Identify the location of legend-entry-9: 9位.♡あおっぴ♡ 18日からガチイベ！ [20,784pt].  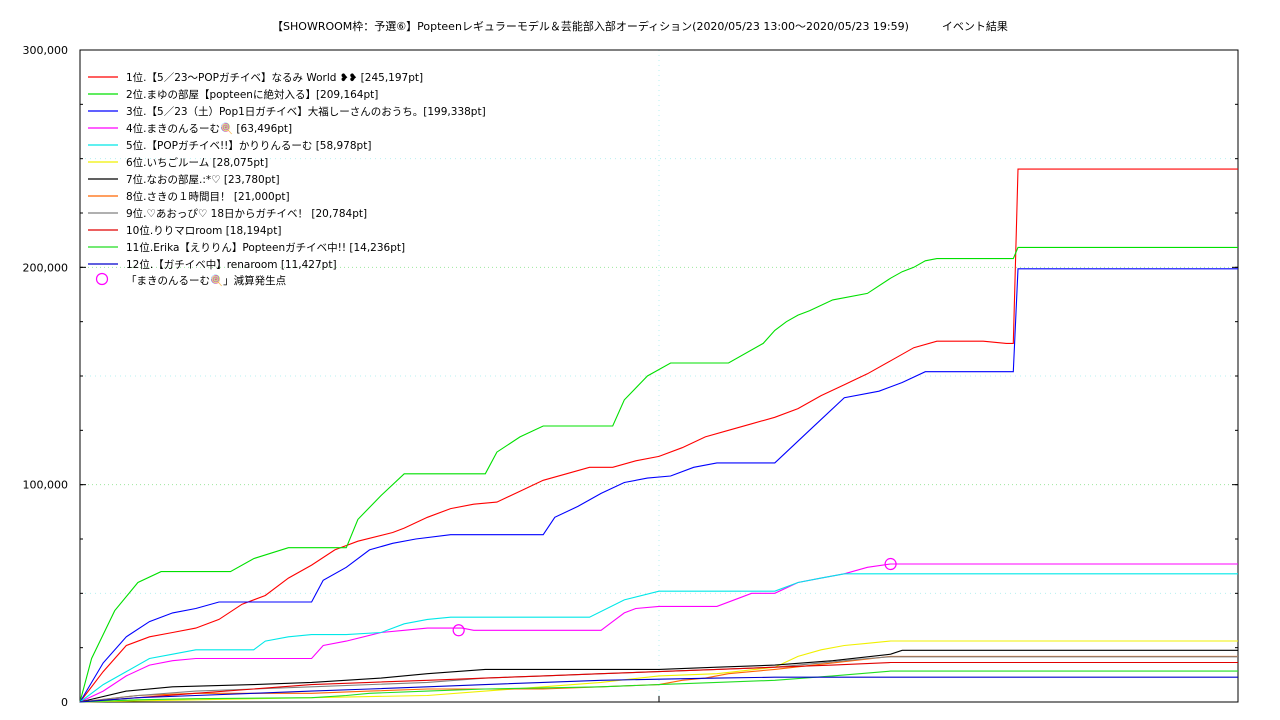
(246, 213).